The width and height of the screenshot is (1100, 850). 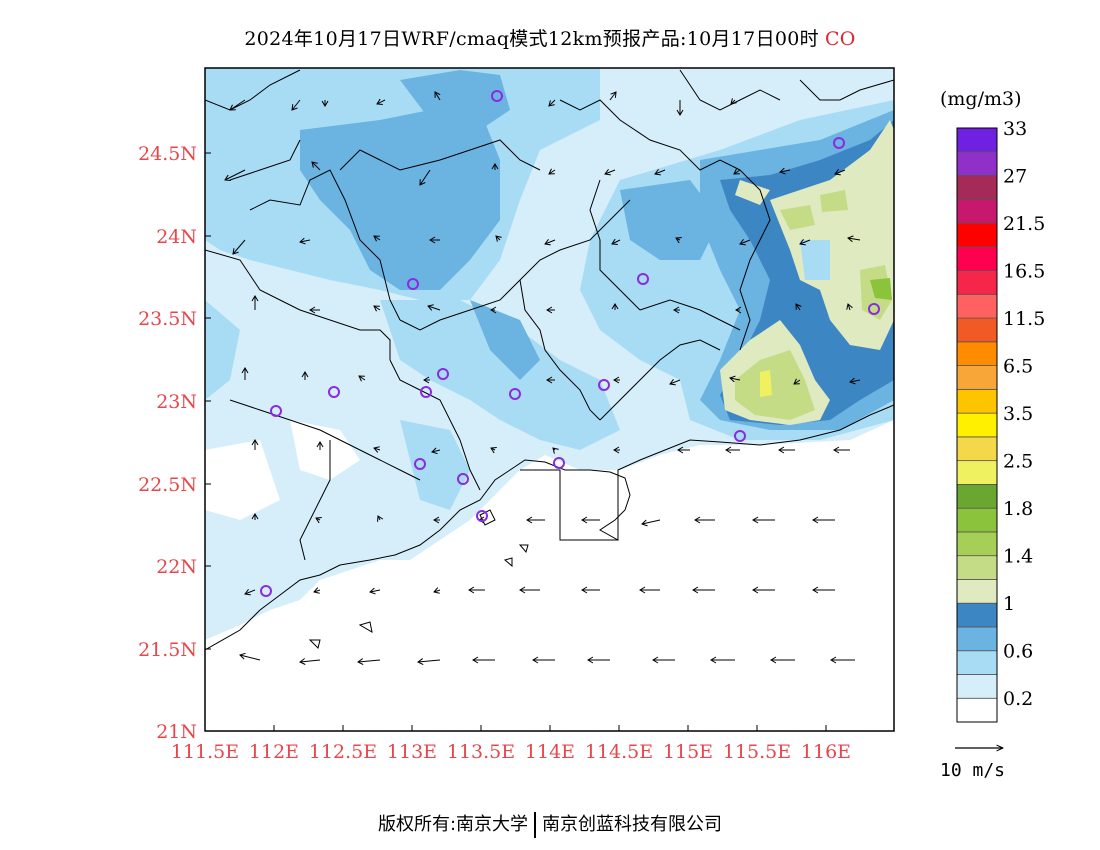 What do you see at coordinates (1024, 224) in the screenshot?
I see `legend-label: 21.5` at bounding box center [1024, 224].